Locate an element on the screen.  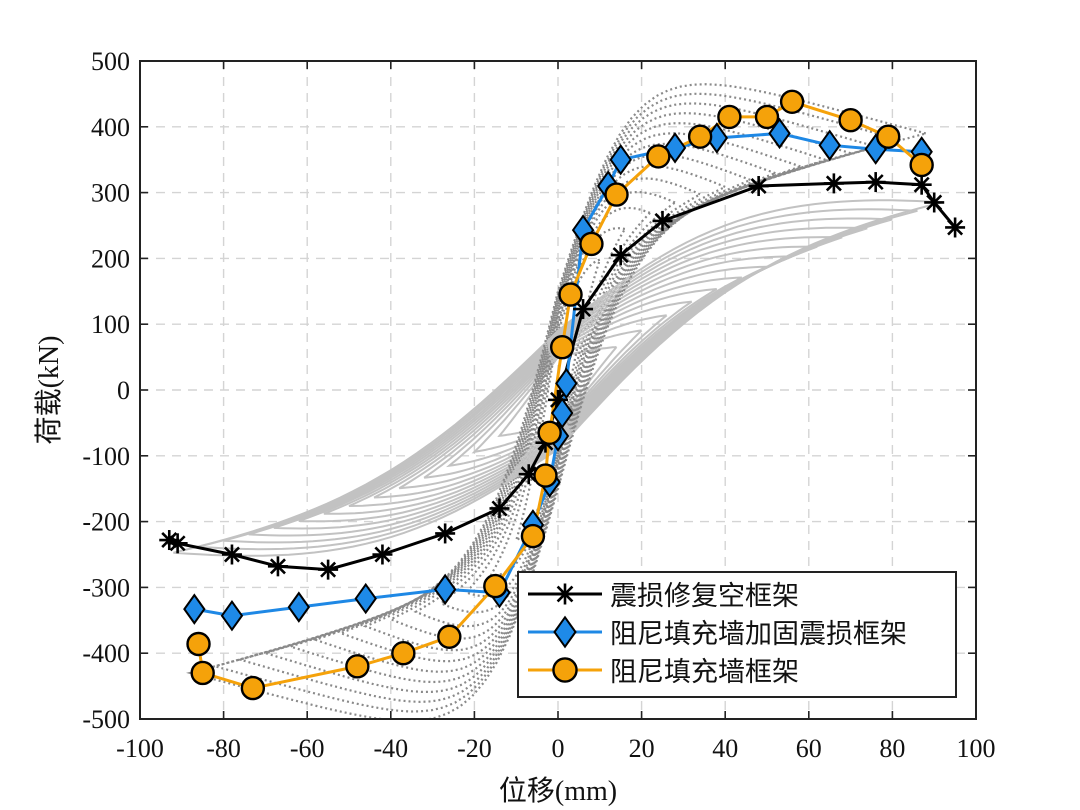
x-tick-label: 0 is located at coordinates (558, 748).